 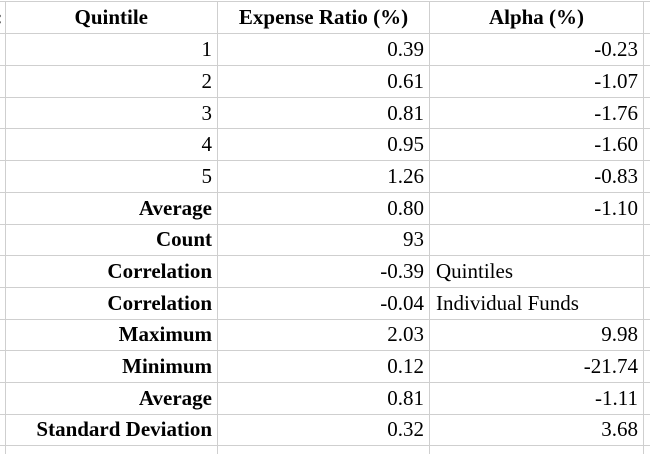 What do you see at coordinates (537, 18) in the screenshot?
I see `header-alpha: Alpha (%)` at bounding box center [537, 18].